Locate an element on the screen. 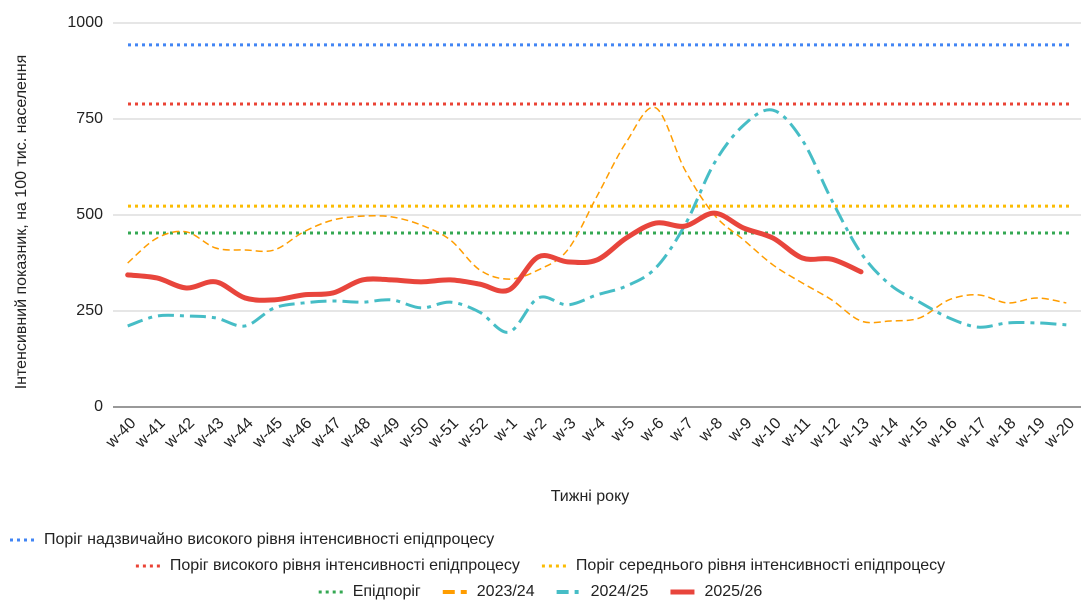 The height and width of the screenshot is (601, 1081). legend-label: 2023/24 is located at coordinates (506, 591).